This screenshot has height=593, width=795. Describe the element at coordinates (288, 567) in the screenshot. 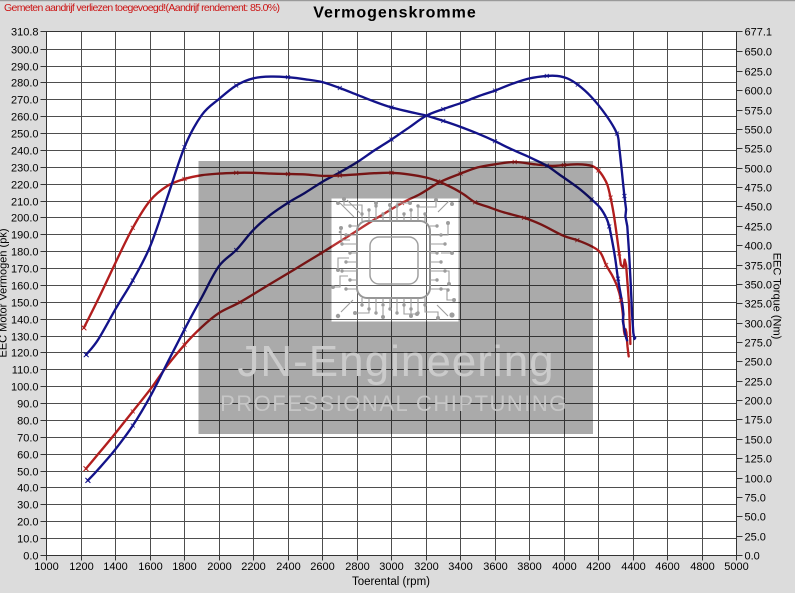

I see `svg-text: 2400` at that location.